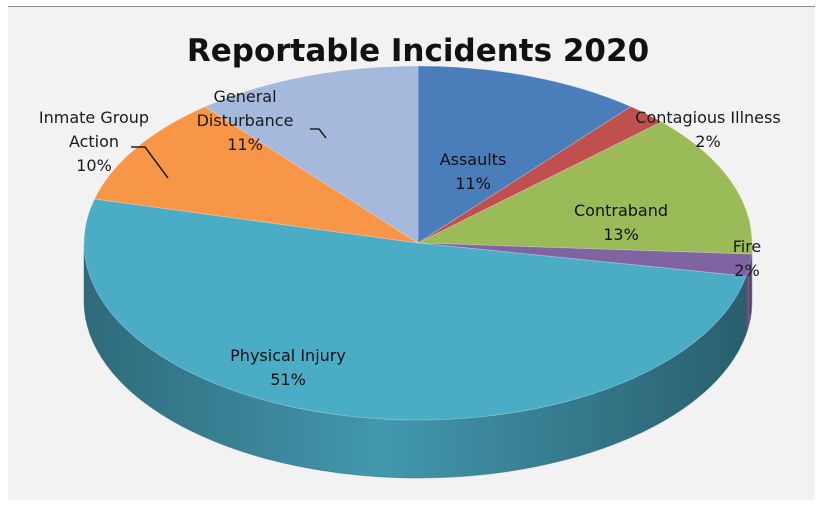 This screenshot has width=823, height=508. What do you see at coordinates (244, 96) in the screenshot?
I see `label-general-disturbance-name: General` at bounding box center [244, 96].